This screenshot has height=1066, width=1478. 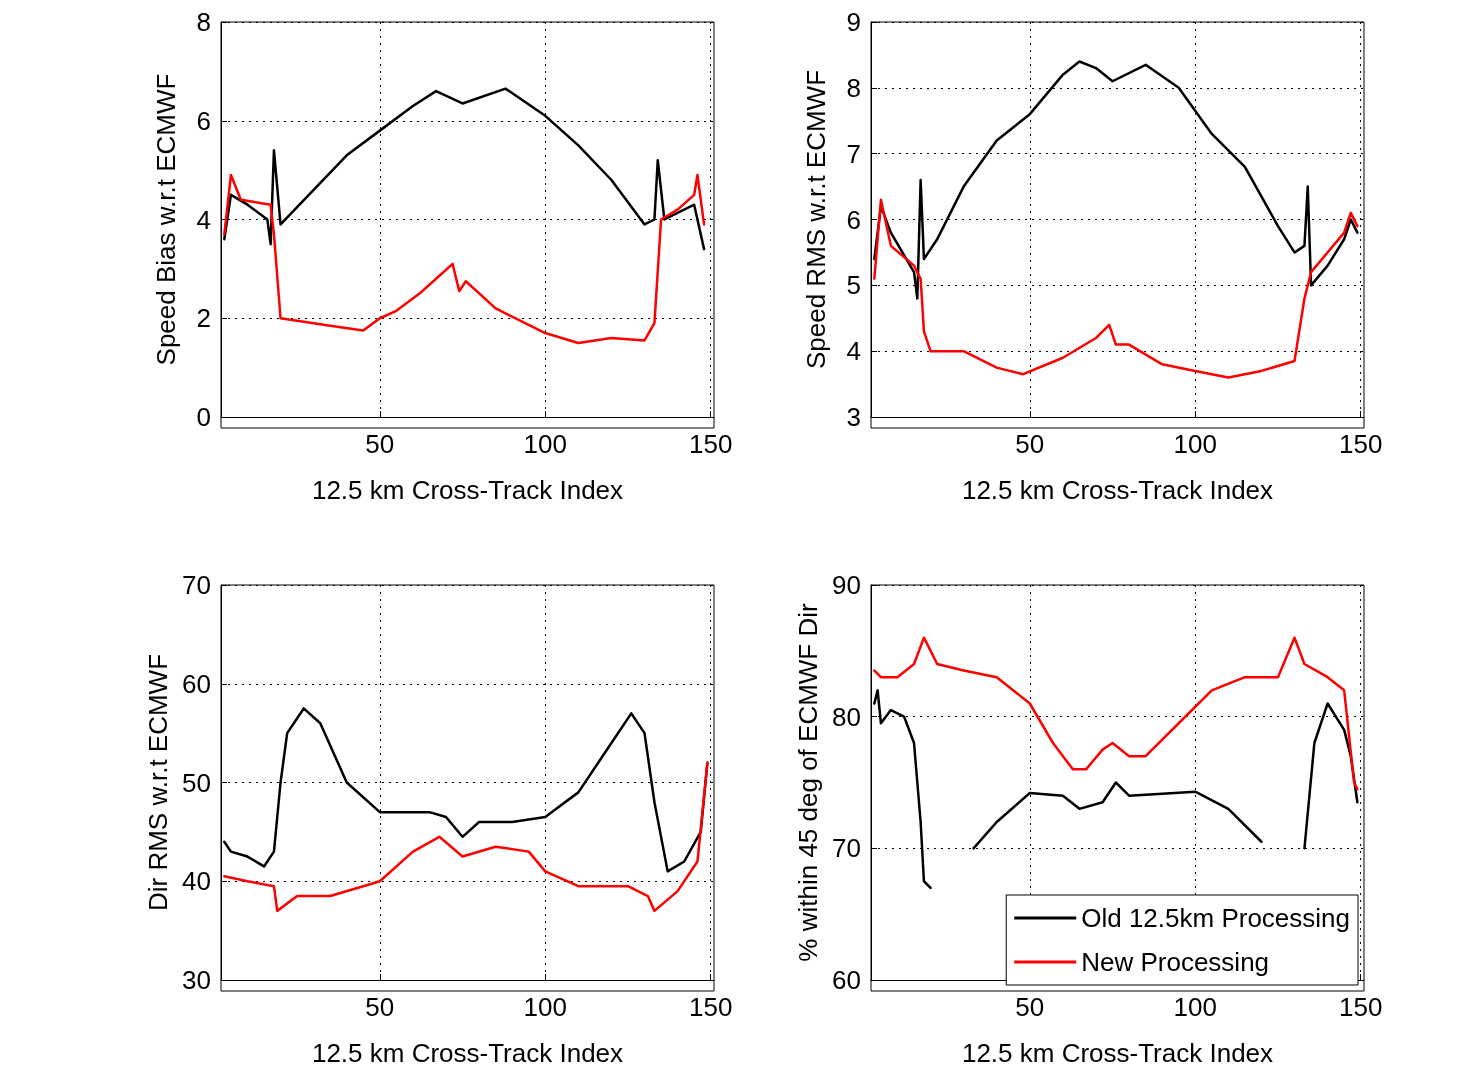 I want to click on y-tick-label: 2, so click(x=203, y=318).